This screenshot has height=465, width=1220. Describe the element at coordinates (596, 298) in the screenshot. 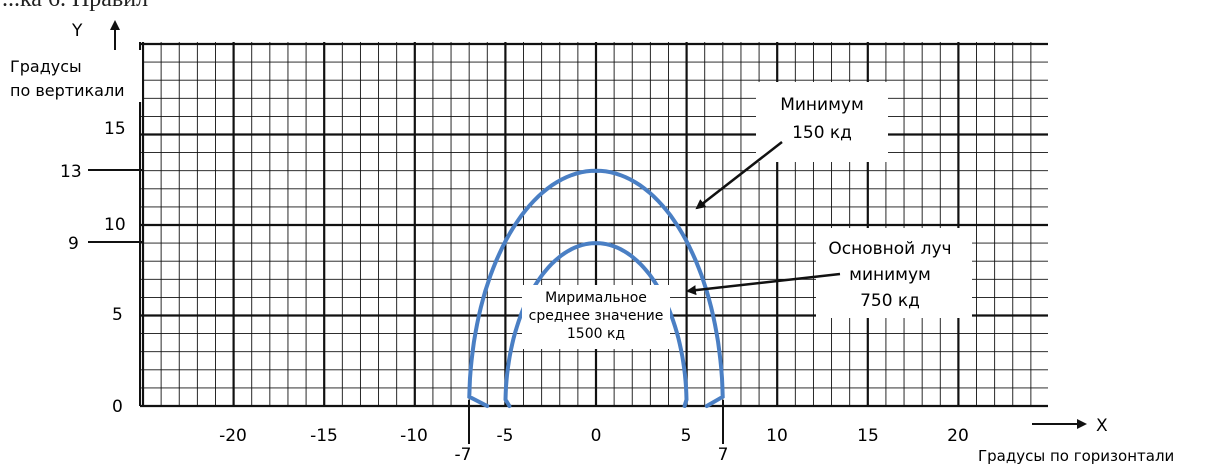

I see `callout-mean-line1: Миримальное` at that location.